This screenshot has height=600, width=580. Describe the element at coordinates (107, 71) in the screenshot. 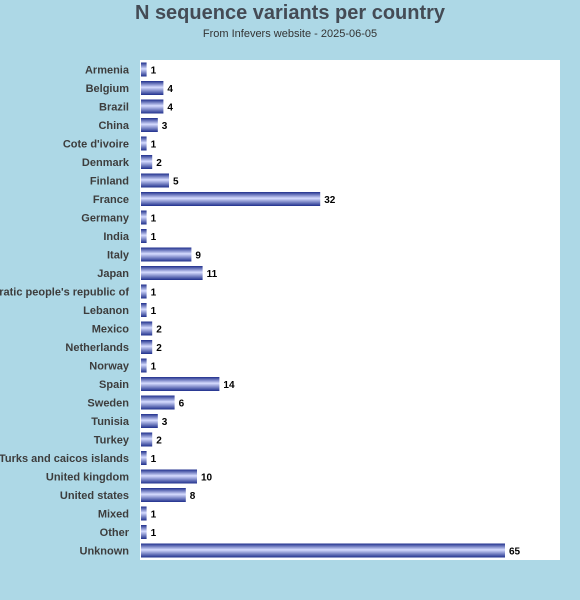

I see `category-label: Armenia` at that location.